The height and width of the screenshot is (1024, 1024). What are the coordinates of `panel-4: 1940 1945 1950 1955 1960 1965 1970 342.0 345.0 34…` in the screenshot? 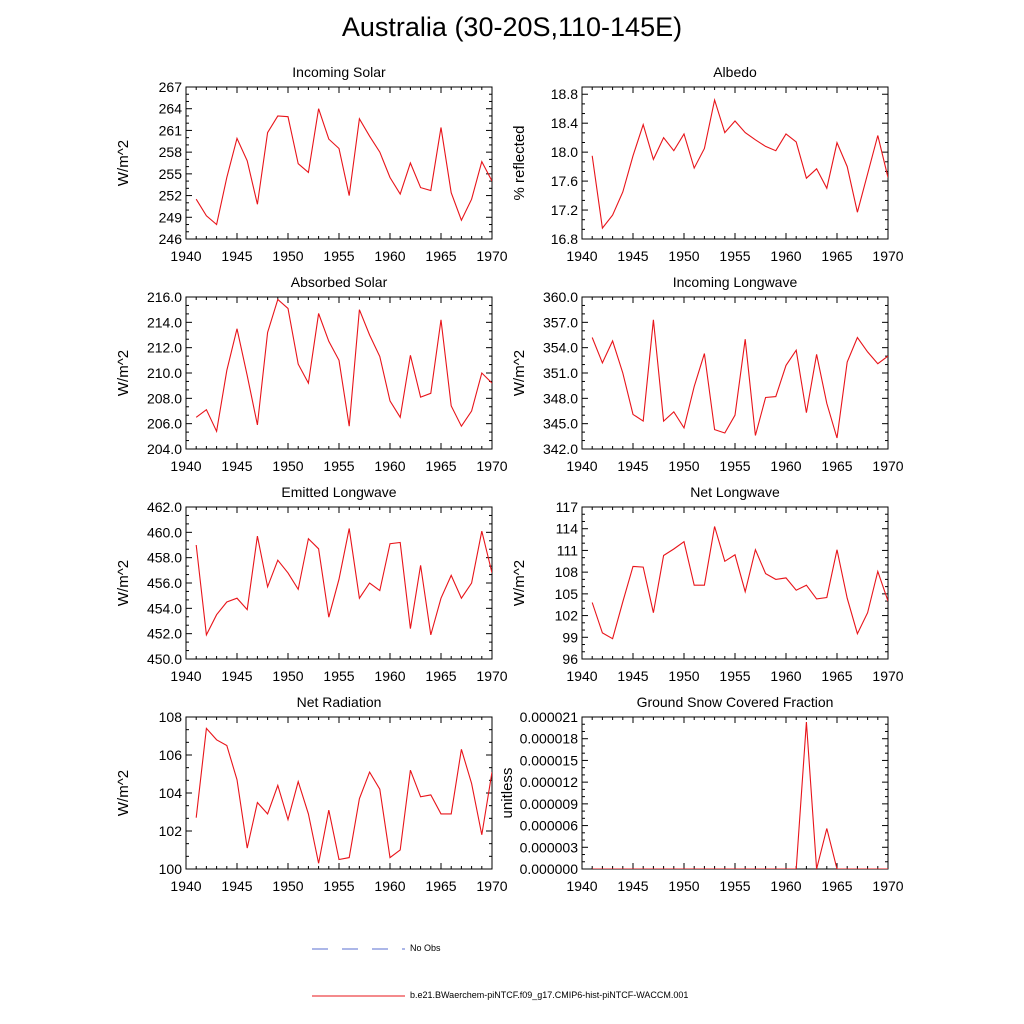 It's located at (707, 374).